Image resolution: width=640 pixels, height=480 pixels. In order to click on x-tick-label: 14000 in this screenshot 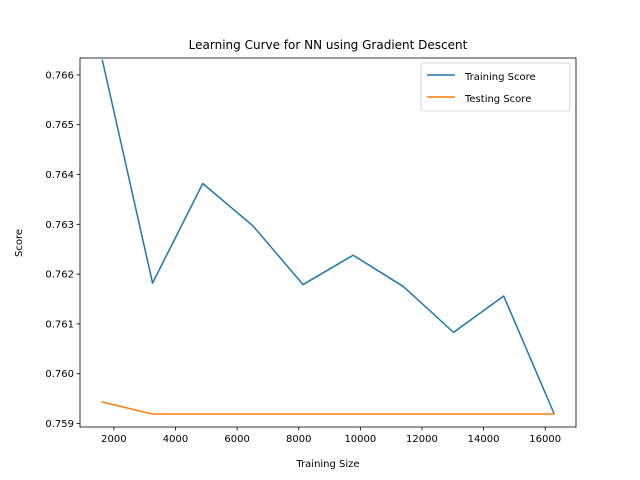, I will do `click(484, 439)`.